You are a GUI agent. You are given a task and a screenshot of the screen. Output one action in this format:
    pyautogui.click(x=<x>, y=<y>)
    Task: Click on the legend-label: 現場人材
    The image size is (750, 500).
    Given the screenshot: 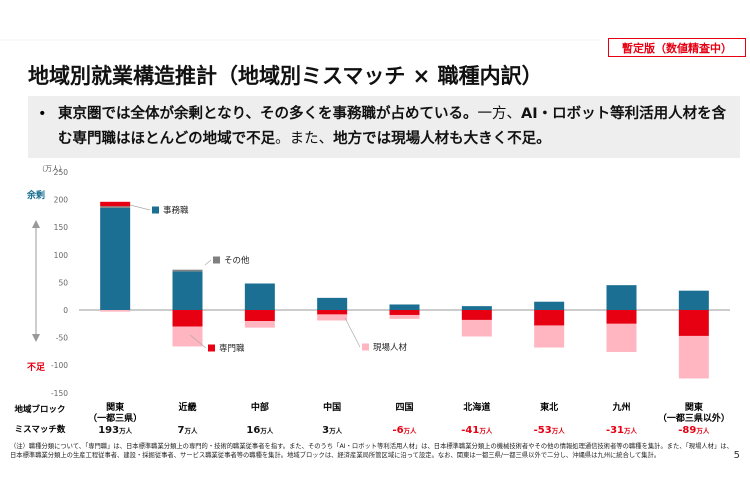 What is the action you would take?
    pyautogui.click(x=390, y=347)
    